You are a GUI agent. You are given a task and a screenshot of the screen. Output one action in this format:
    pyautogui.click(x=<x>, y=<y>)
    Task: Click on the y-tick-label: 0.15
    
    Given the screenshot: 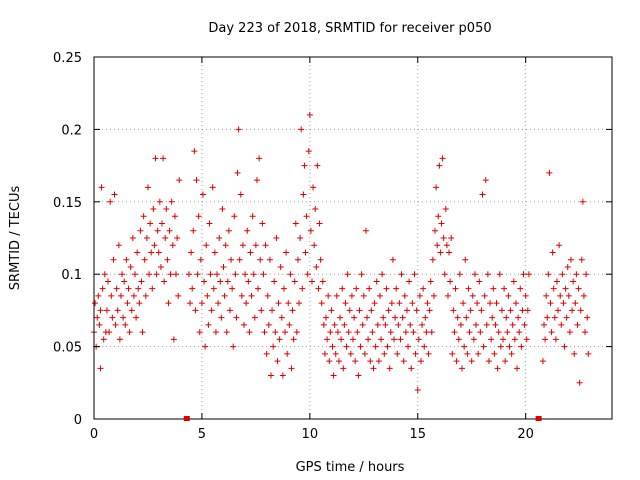 What is the action you would take?
    pyautogui.click(x=67, y=203)
    